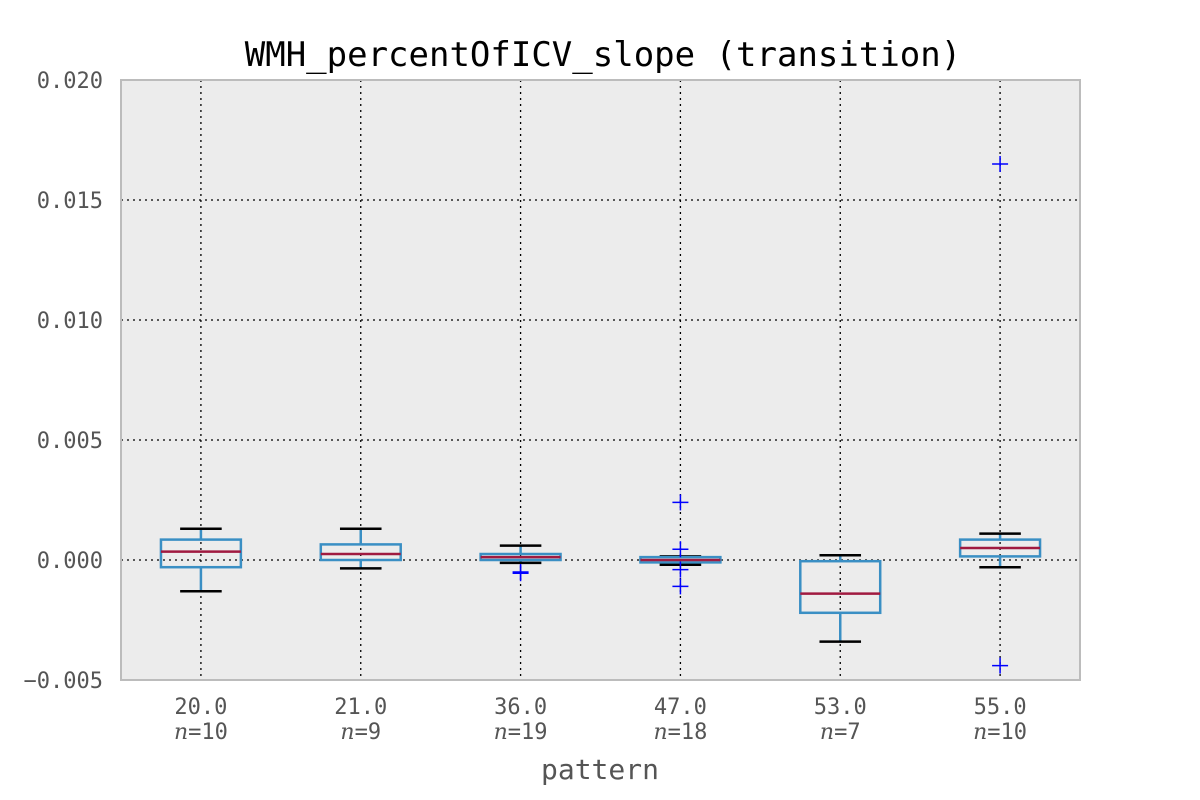 The width and height of the screenshot is (1200, 800). I want to click on y-tick-label: 0.020, so click(70, 81).